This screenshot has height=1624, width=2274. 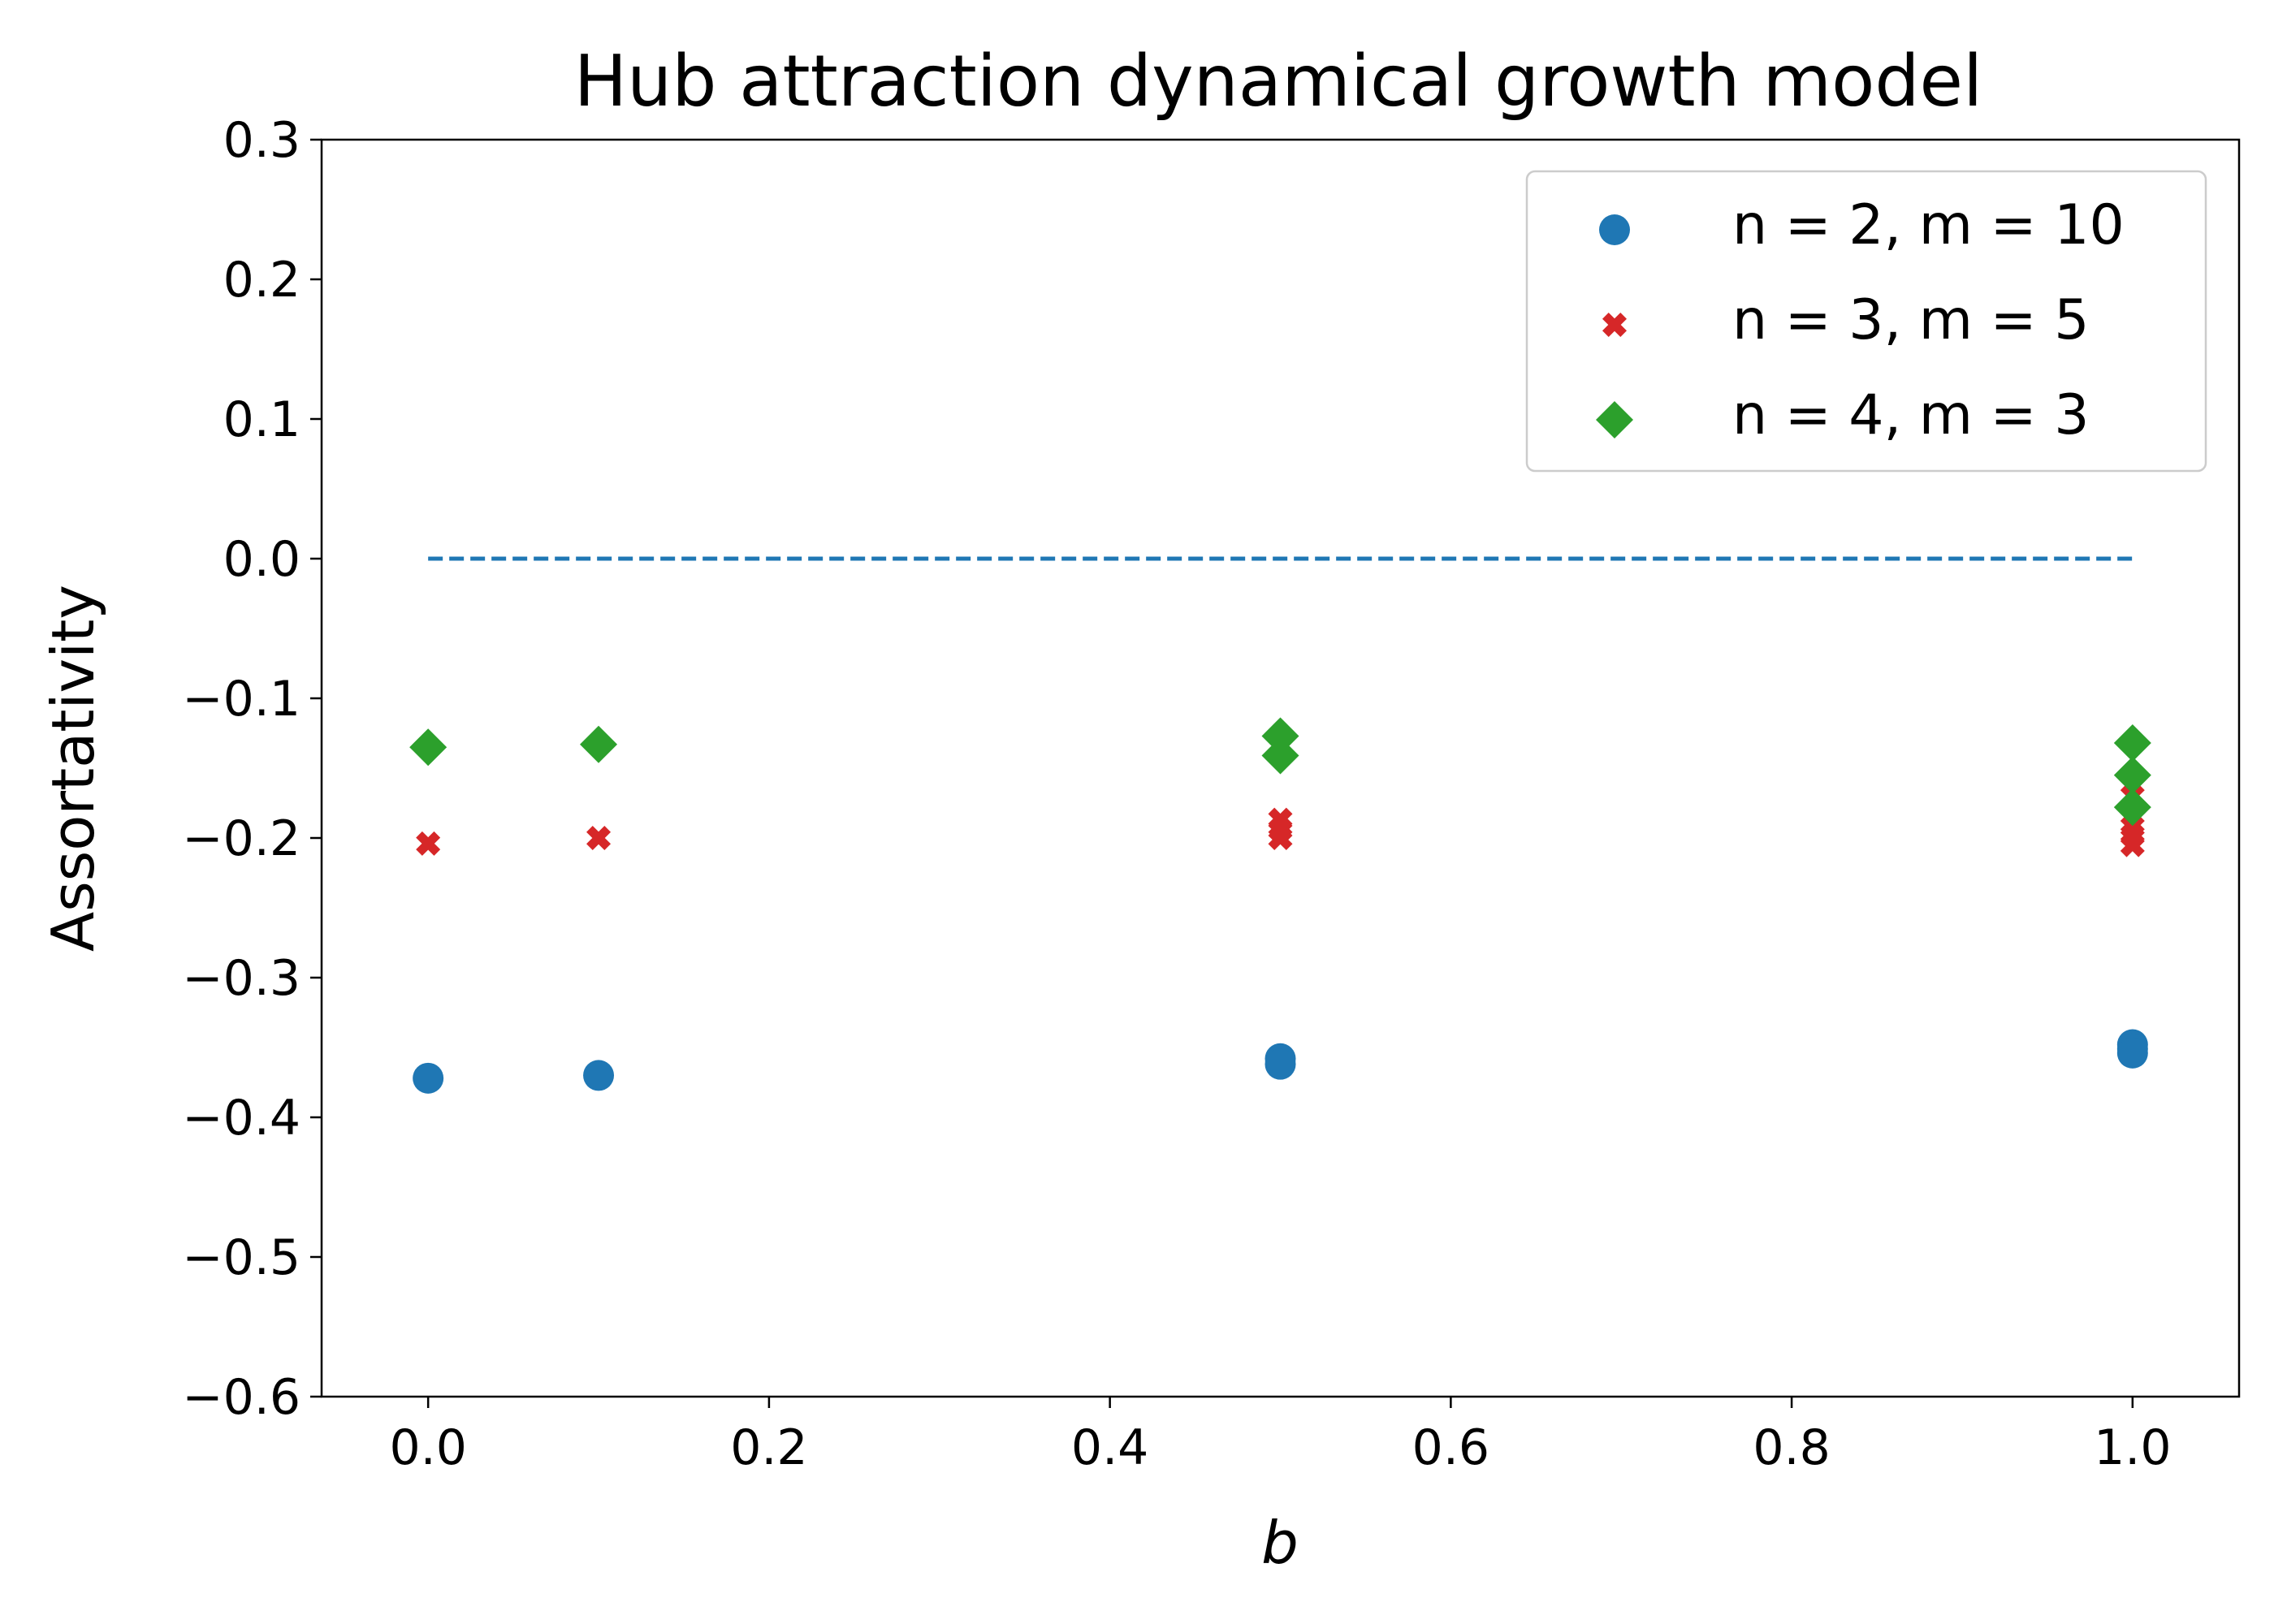 I want to click on y-tick-label: −0.6, so click(x=241, y=1398).